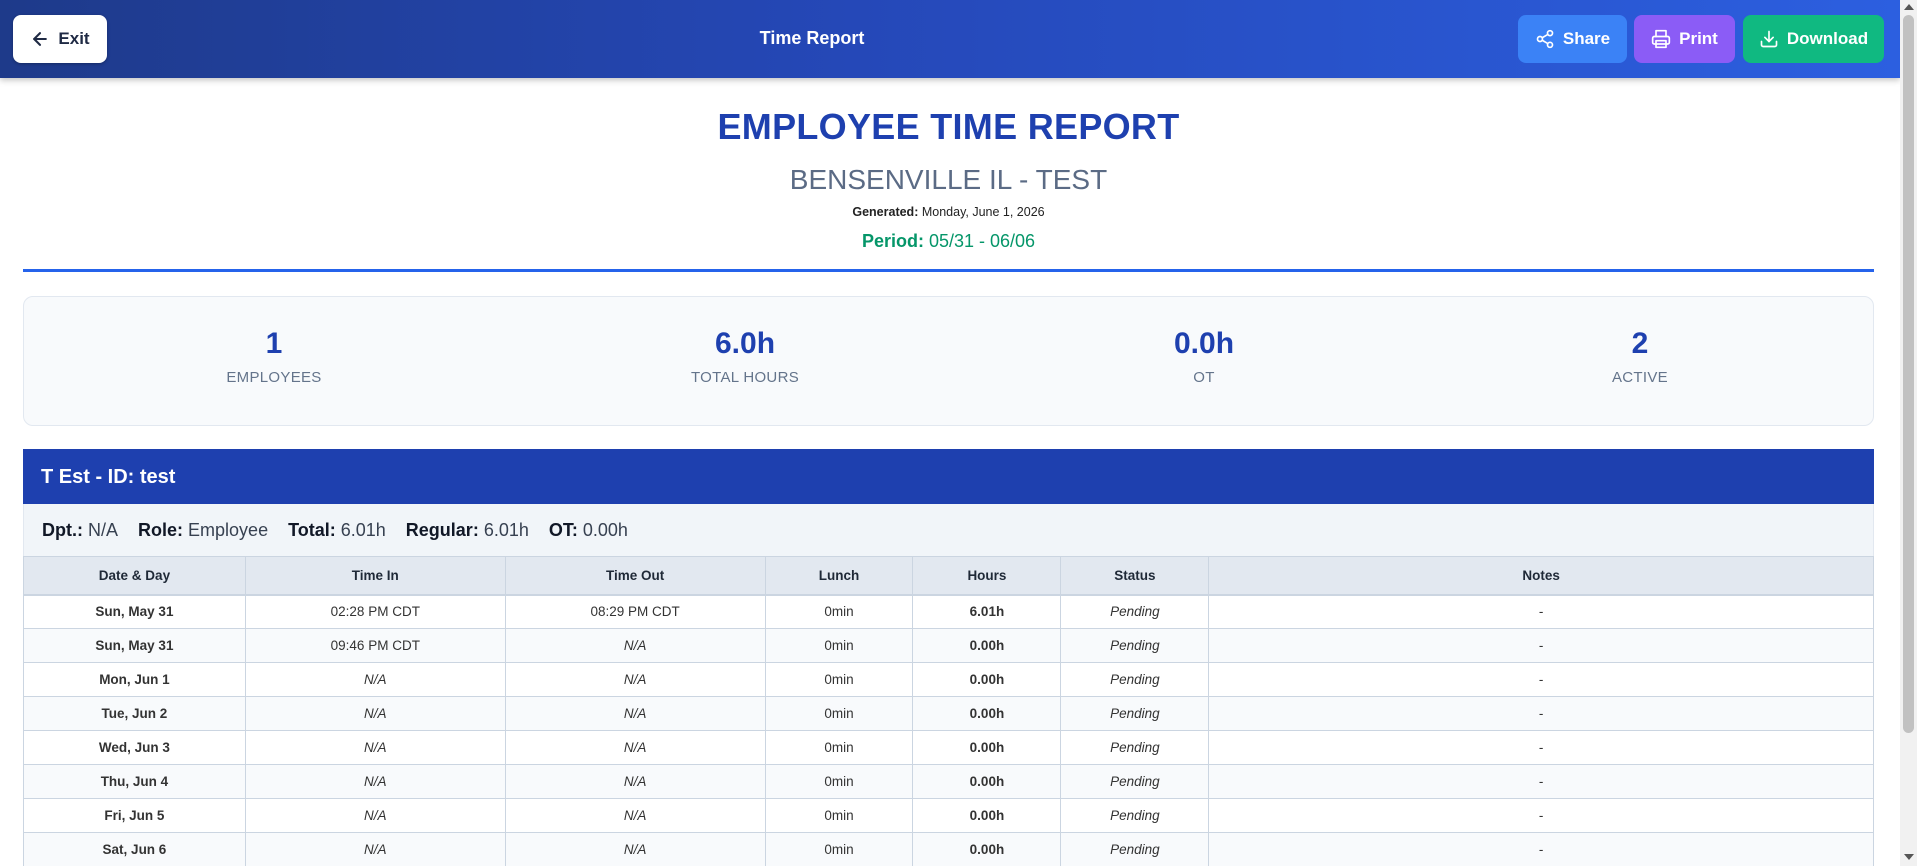 This screenshot has height=866, width=1917. What do you see at coordinates (274, 343) in the screenshot?
I see `stat-value: 1` at bounding box center [274, 343].